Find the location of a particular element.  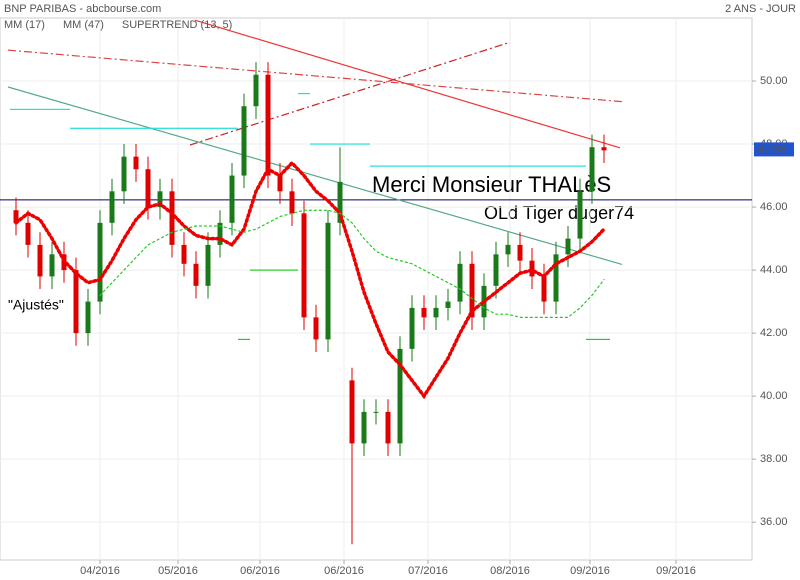

legend-entry: SUPERTREND (13, 5) is located at coordinates (177, 25).